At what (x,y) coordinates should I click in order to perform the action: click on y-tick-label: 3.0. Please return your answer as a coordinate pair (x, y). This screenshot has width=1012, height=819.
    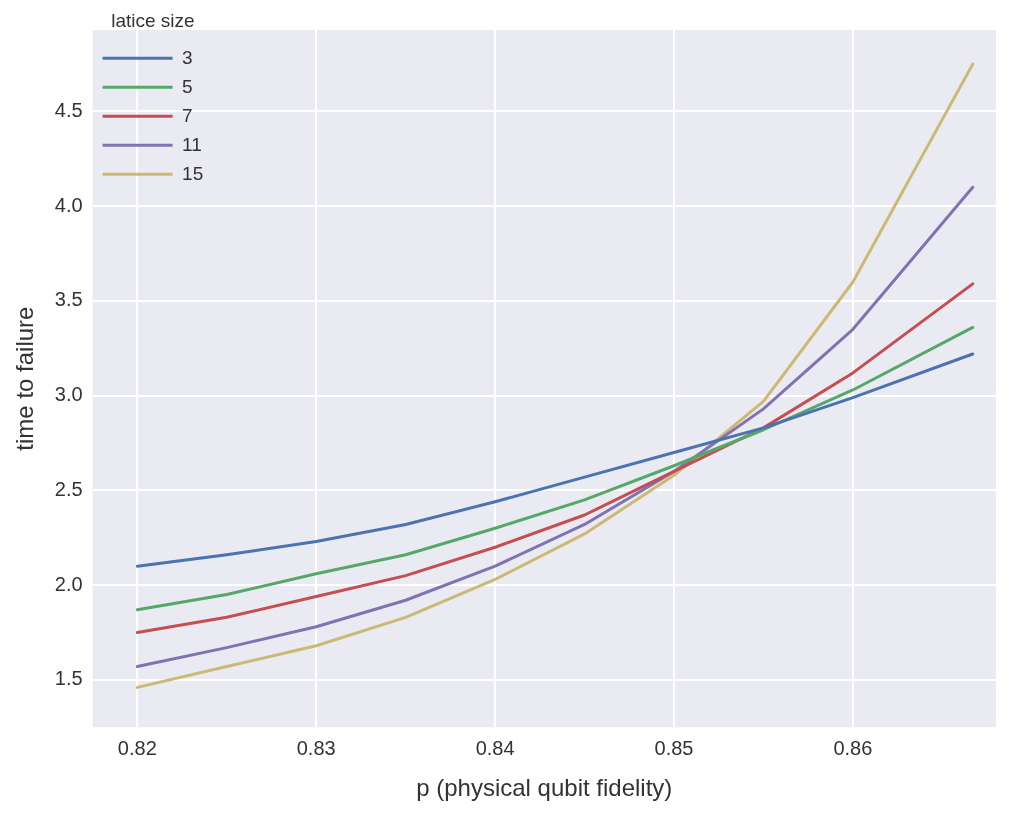
    Looking at the image, I should click on (68, 394).